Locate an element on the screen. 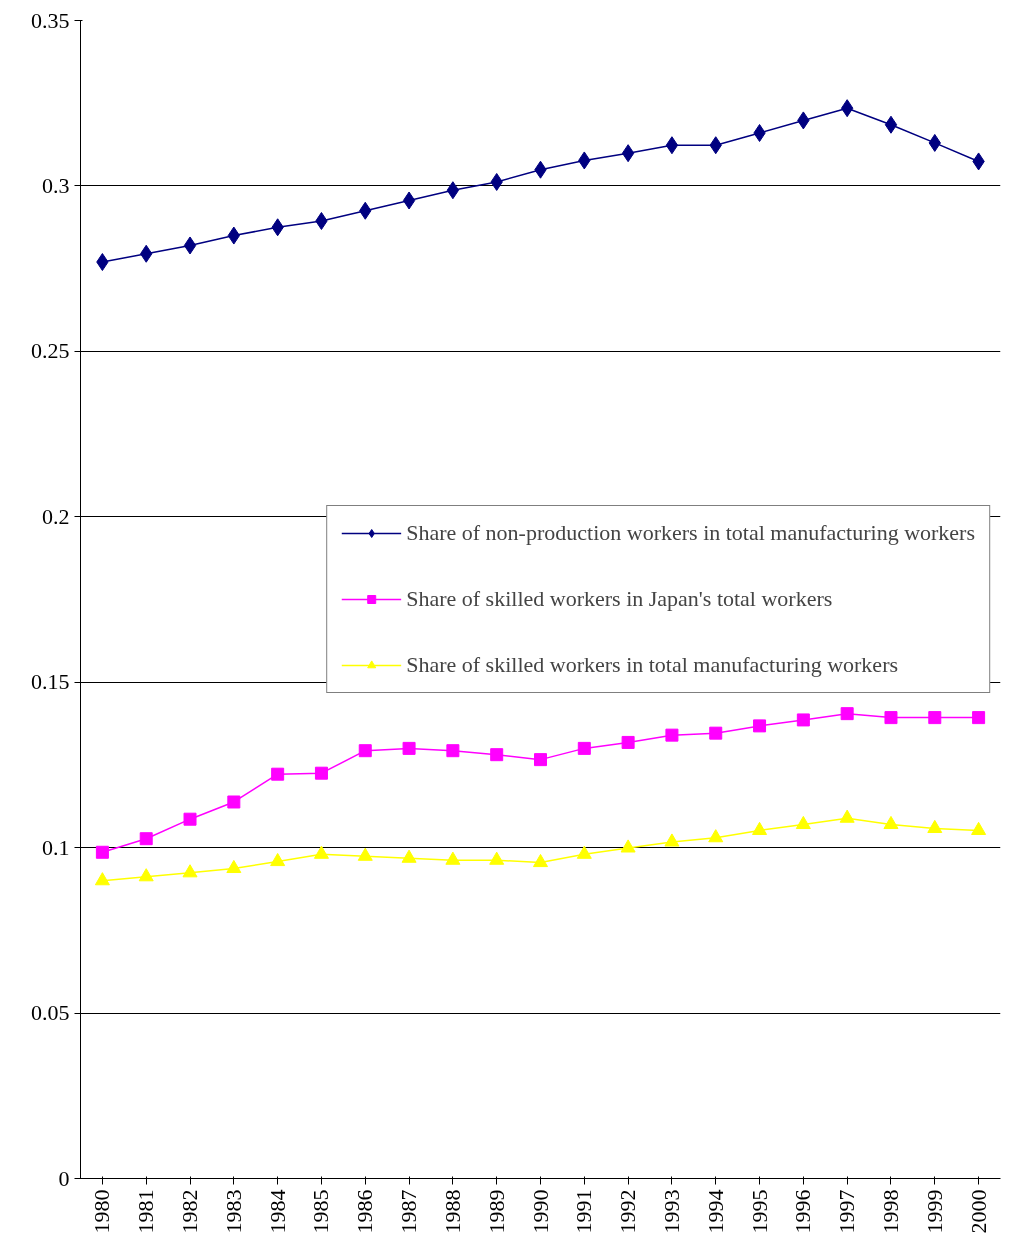 This screenshot has height=1244, width=1016. x-tick-label: 1980 is located at coordinates (102, 1211).